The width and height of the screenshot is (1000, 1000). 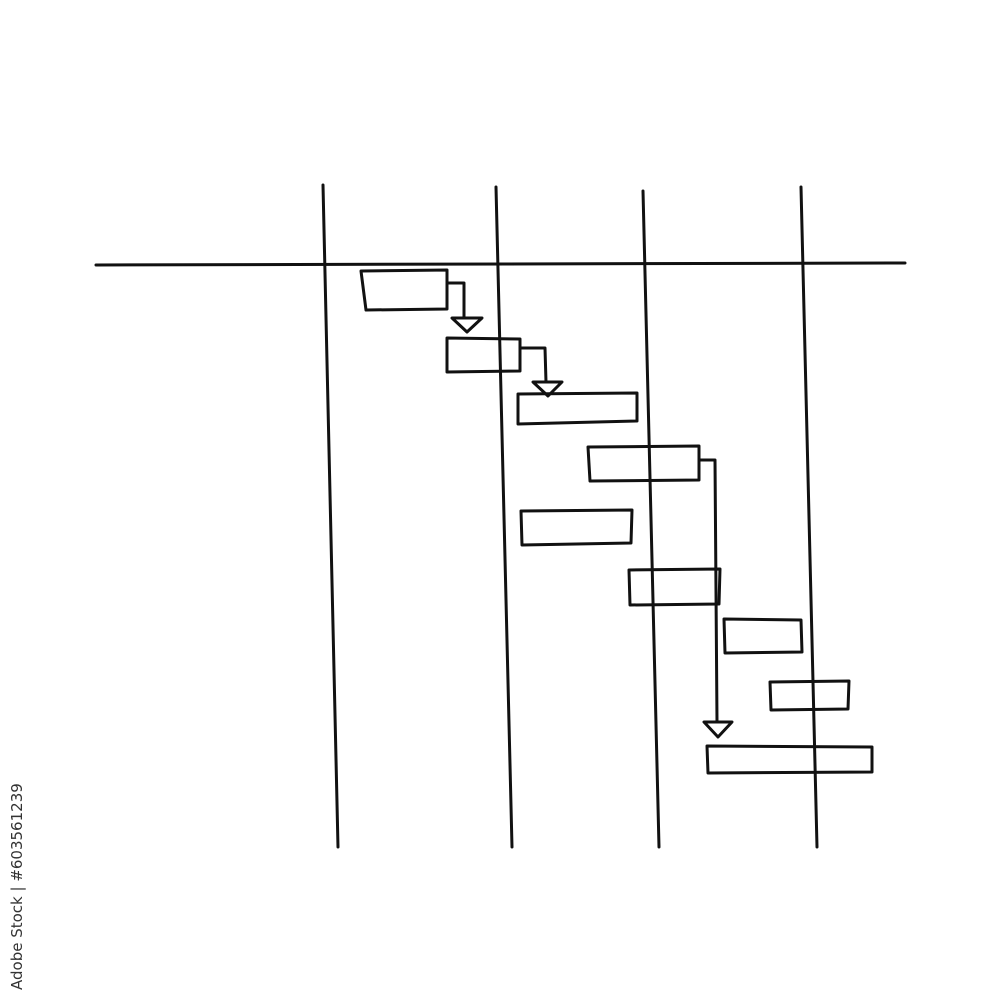 I want to click on dependency-arrows, so click(x=589, y=510).